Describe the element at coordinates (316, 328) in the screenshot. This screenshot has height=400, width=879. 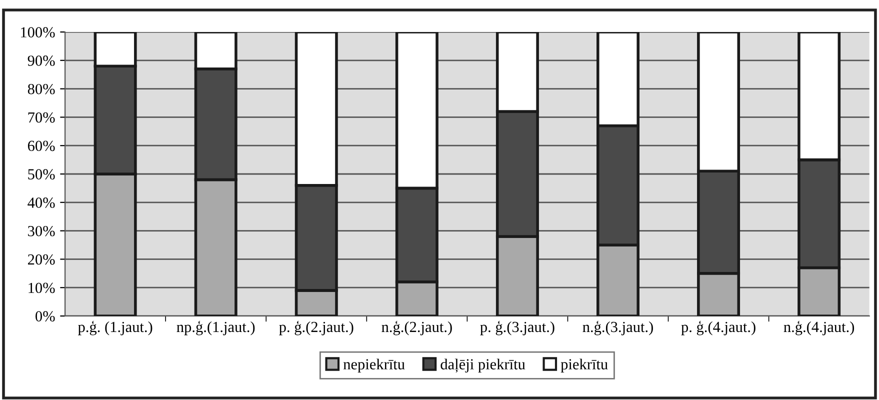
I see `x-tick-label: p. ģ.(2.jaut.)` at that location.